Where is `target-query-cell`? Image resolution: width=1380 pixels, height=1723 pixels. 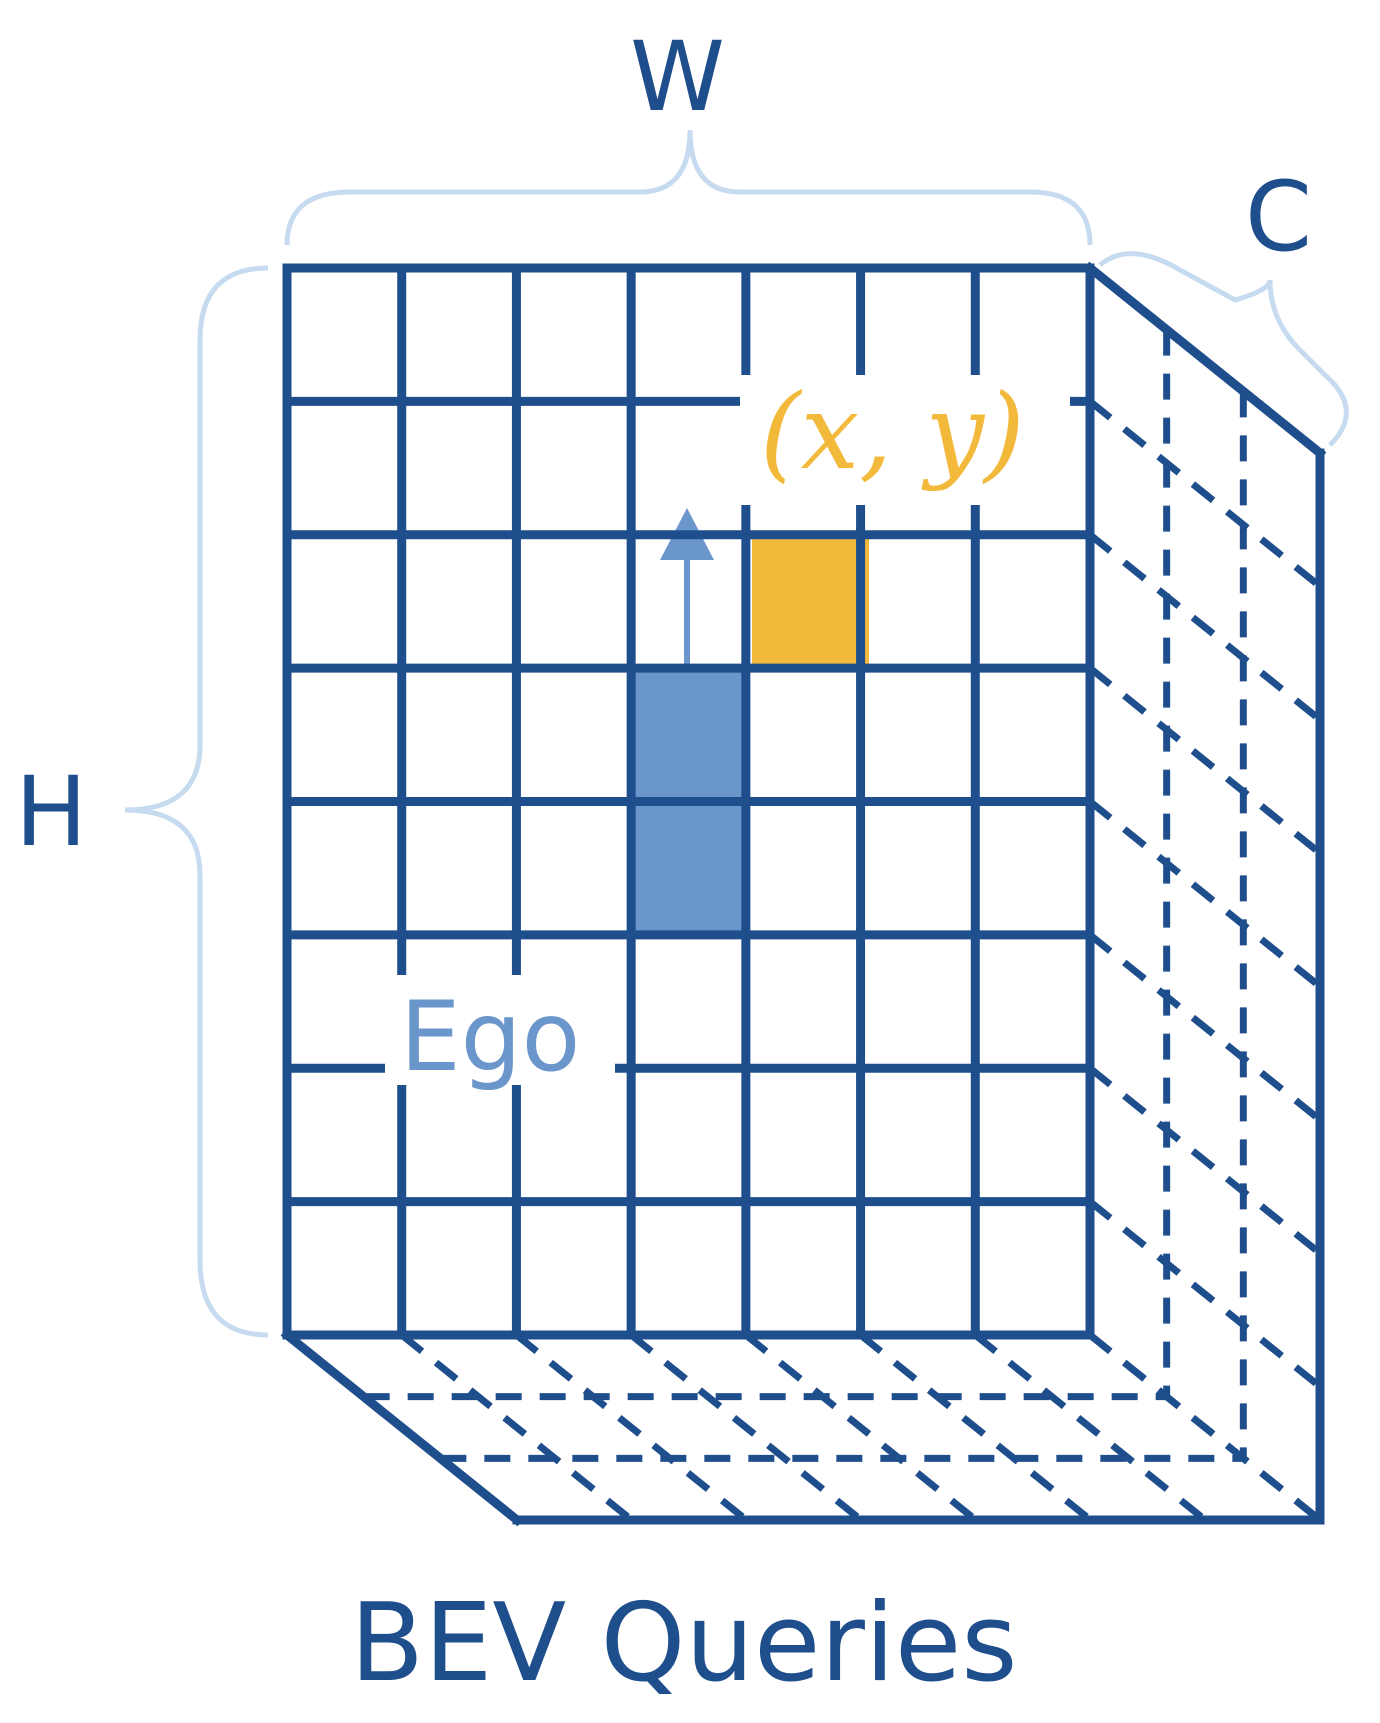
target-query-cell is located at coordinates (810, 604).